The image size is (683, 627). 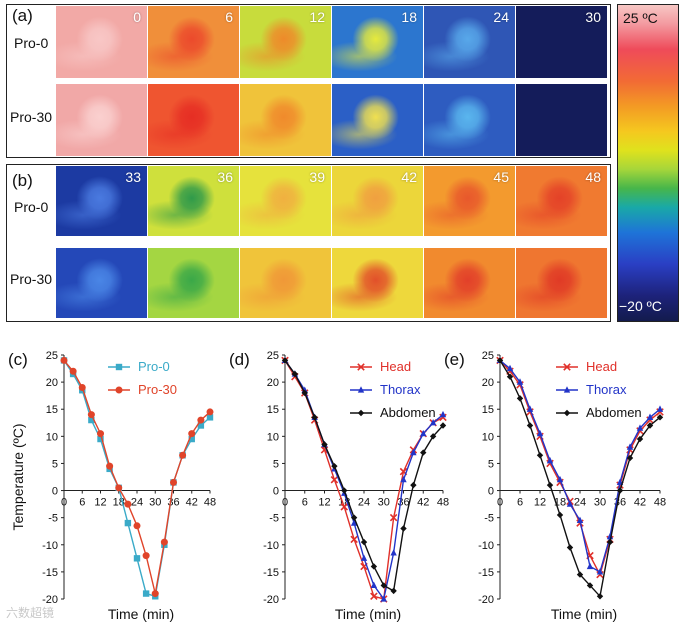 What do you see at coordinates (133, 177) in the screenshot?
I see `panel-b-time-label-33: 33` at bounding box center [133, 177].